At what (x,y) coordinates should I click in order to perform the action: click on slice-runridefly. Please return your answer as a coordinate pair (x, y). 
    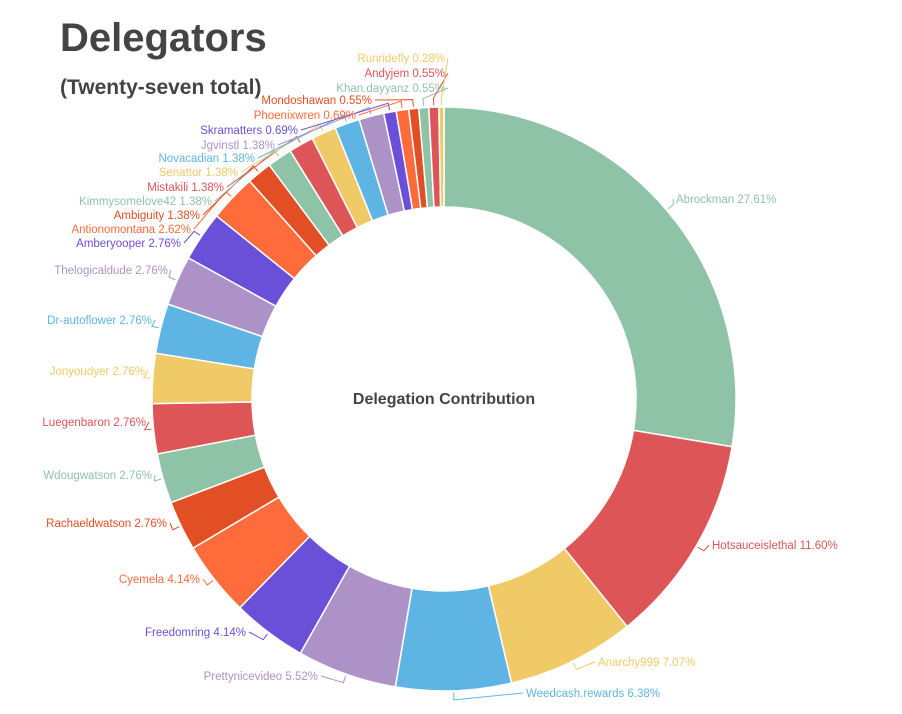
    Looking at the image, I should click on (441, 157).